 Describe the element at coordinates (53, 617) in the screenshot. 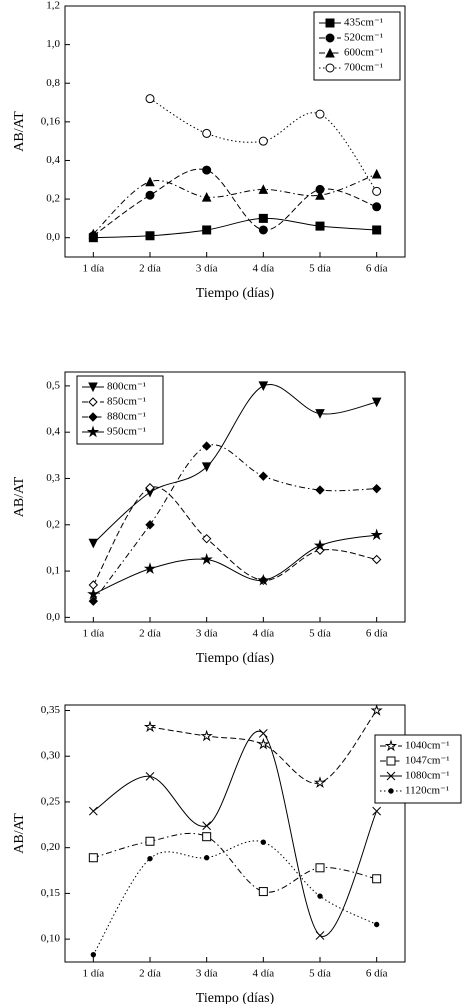

I see `y-tick-label: 0,0` at that location.